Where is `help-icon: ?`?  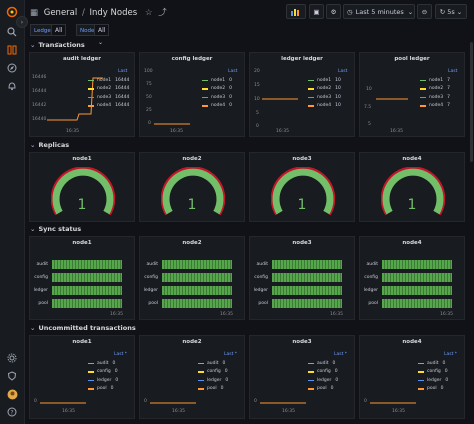 help-icon: ? is located at coordinates (12, 412).